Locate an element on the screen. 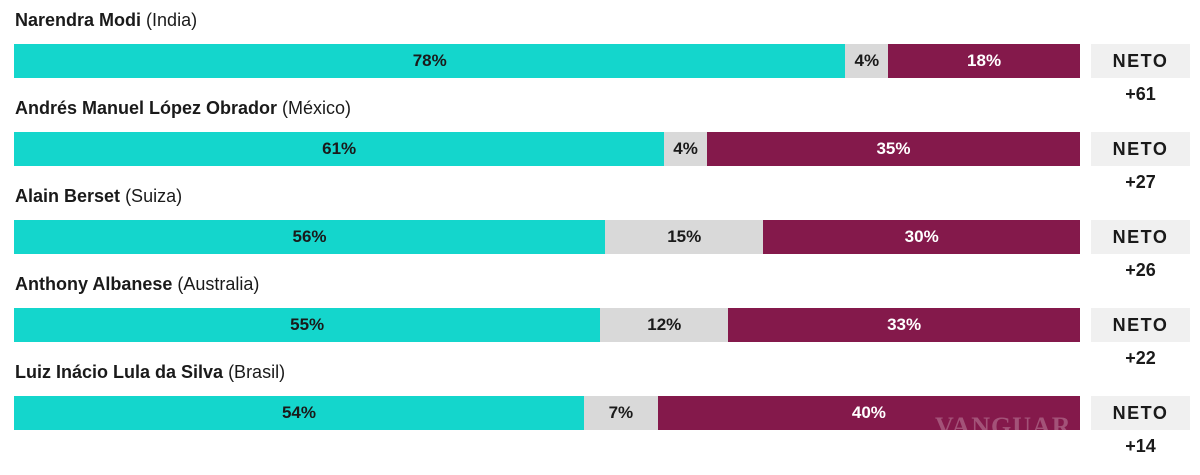  net-value: +22 is located at coordinates (1140, 358).